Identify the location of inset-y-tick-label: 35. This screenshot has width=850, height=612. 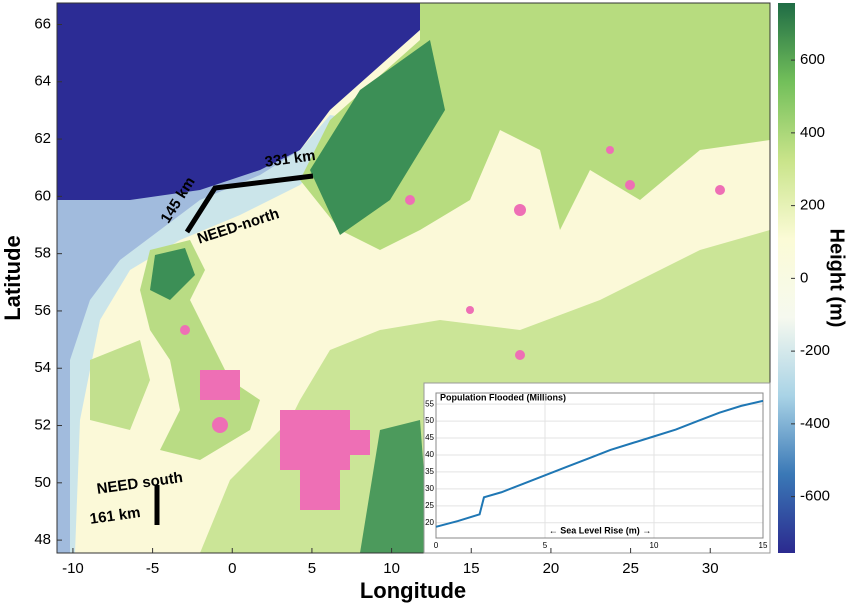
(429, 471).